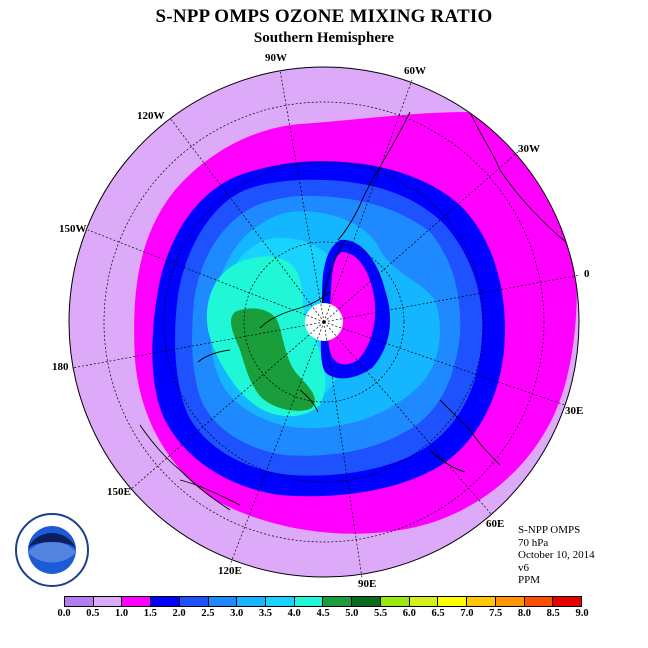  I want to click on lon-label-180: 180, so click(60, 367).